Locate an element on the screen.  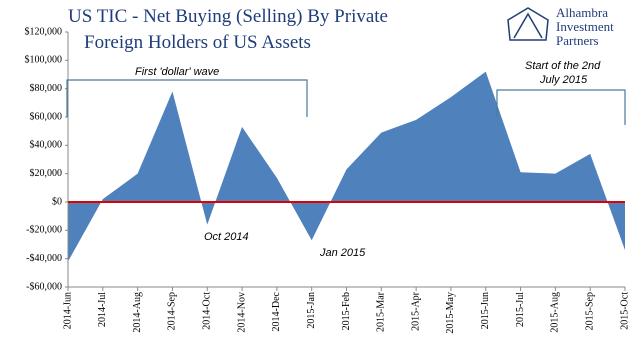
y-tick-label: -$60,000 is located at coordinates (44, 286).